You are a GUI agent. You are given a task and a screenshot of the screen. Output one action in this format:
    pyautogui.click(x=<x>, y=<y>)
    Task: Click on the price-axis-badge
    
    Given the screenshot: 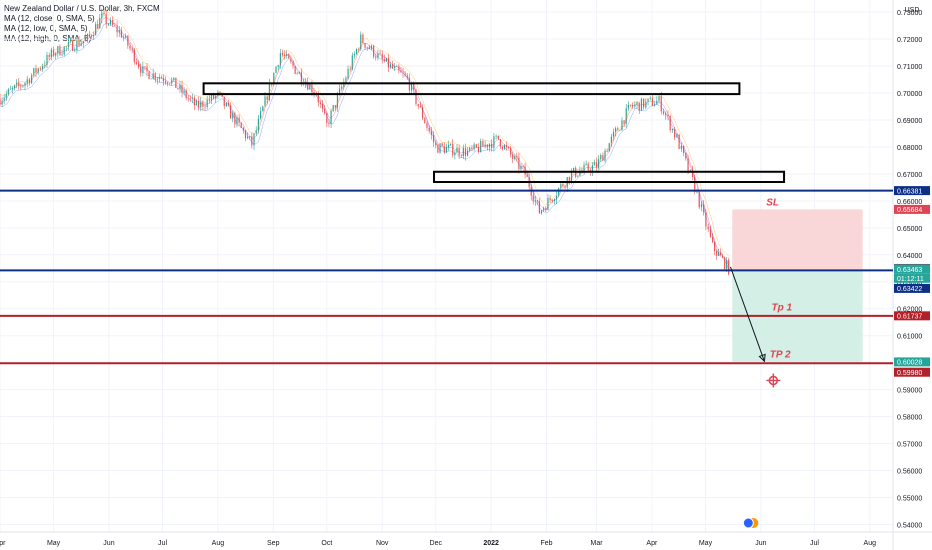 What is the action you would take?
    pyautogui.click(x=912, y=209)
    